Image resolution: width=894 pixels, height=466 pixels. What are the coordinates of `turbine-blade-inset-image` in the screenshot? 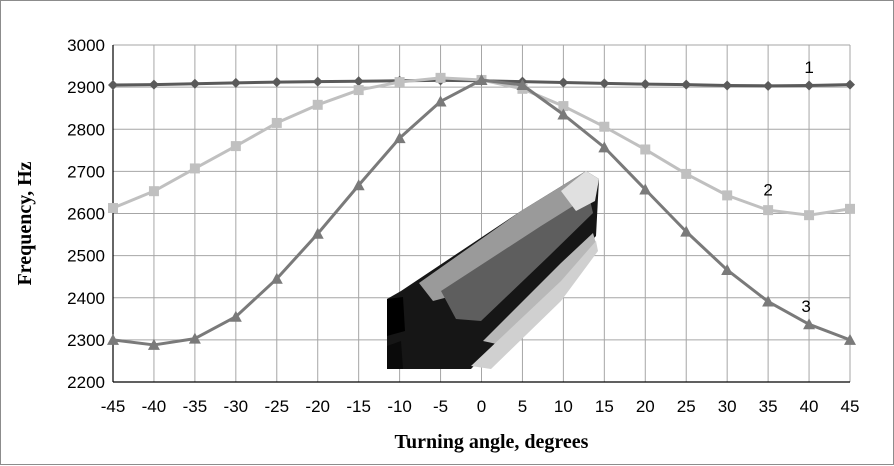 It's located at (493, 270).